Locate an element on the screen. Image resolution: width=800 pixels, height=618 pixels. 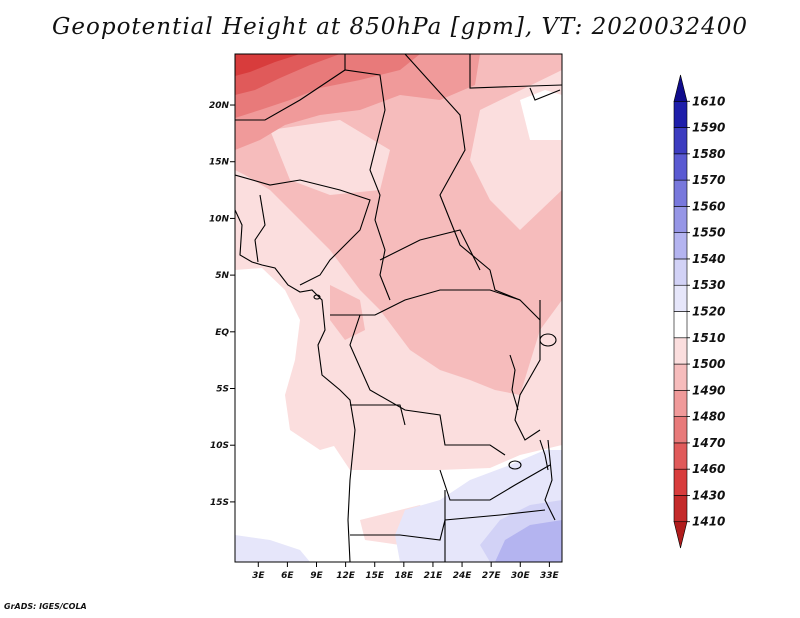
colorbar-label: 1530 is located at coordinates (708, 285).